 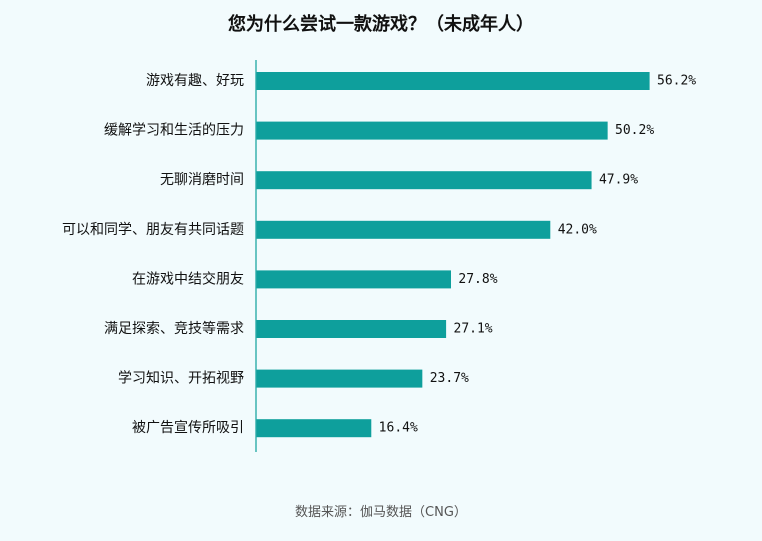 I want to click on category-label: 学习知识、开拓视野, so click(x=181, y=378).